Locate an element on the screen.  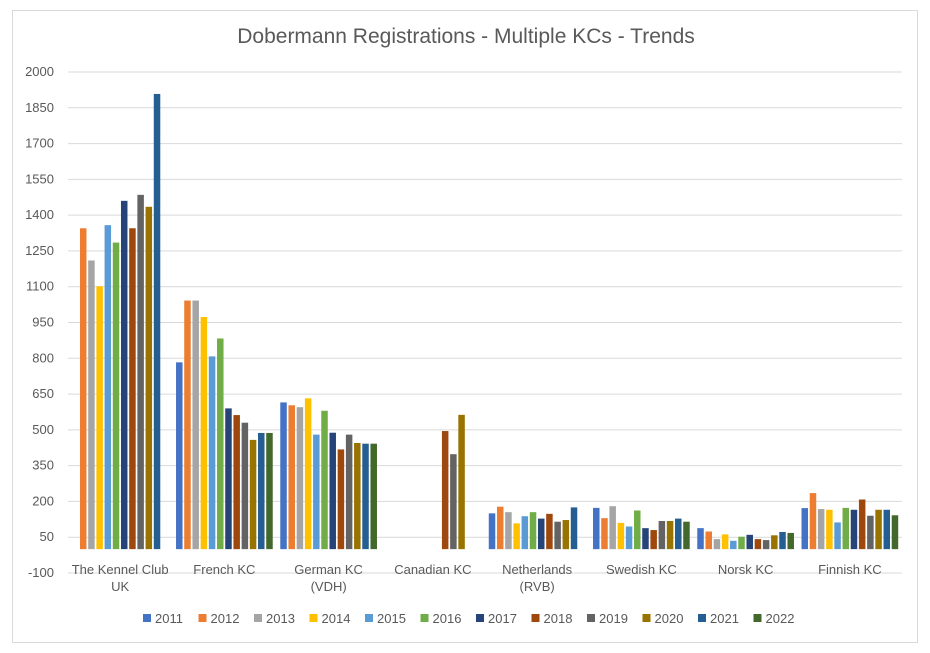
y-tick-label: 950 is located at coordinates (43, 322).